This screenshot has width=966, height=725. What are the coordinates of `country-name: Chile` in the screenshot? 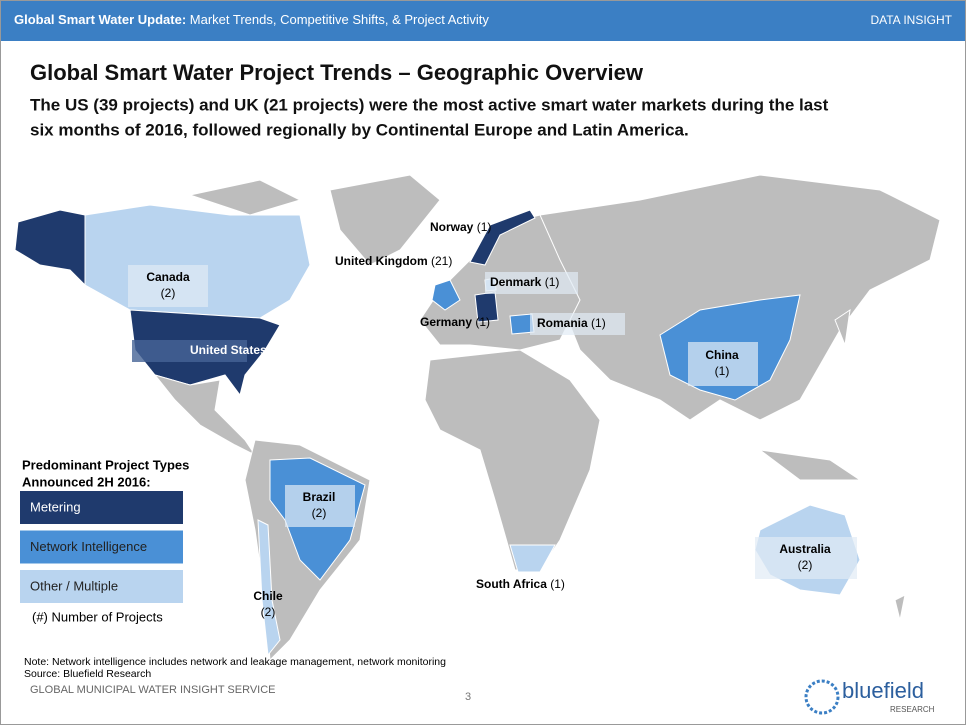 It's located at (268, 596).